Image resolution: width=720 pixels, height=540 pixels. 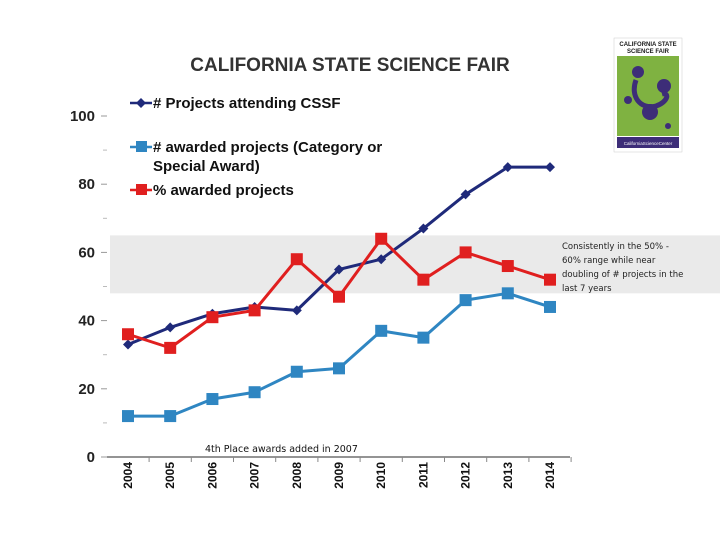 I want to click on band-note-line: doubling of # projects in the, so click(x=622, y=275).